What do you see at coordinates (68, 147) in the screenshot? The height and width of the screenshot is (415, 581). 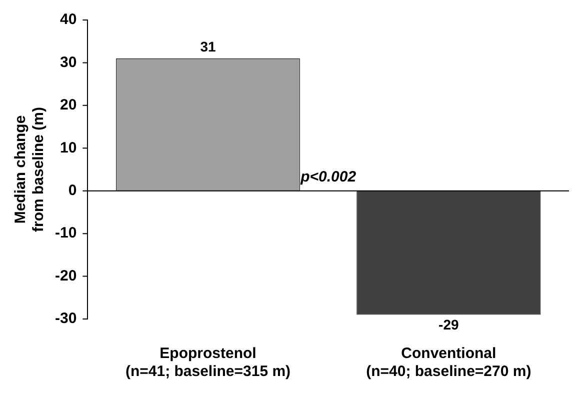 I see `y-tick-label: 10` at bounding box center [68, 147].